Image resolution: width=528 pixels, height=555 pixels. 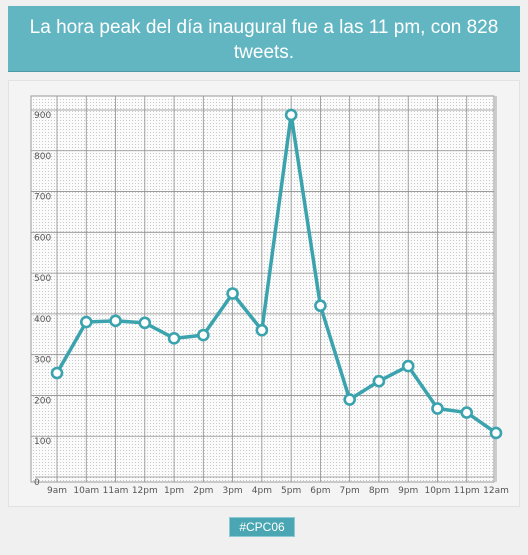 What do you see at coordinates (320, 491) in the screenshot?
I see `x-tick-label: 6pm` at bounding box center [320, 491].